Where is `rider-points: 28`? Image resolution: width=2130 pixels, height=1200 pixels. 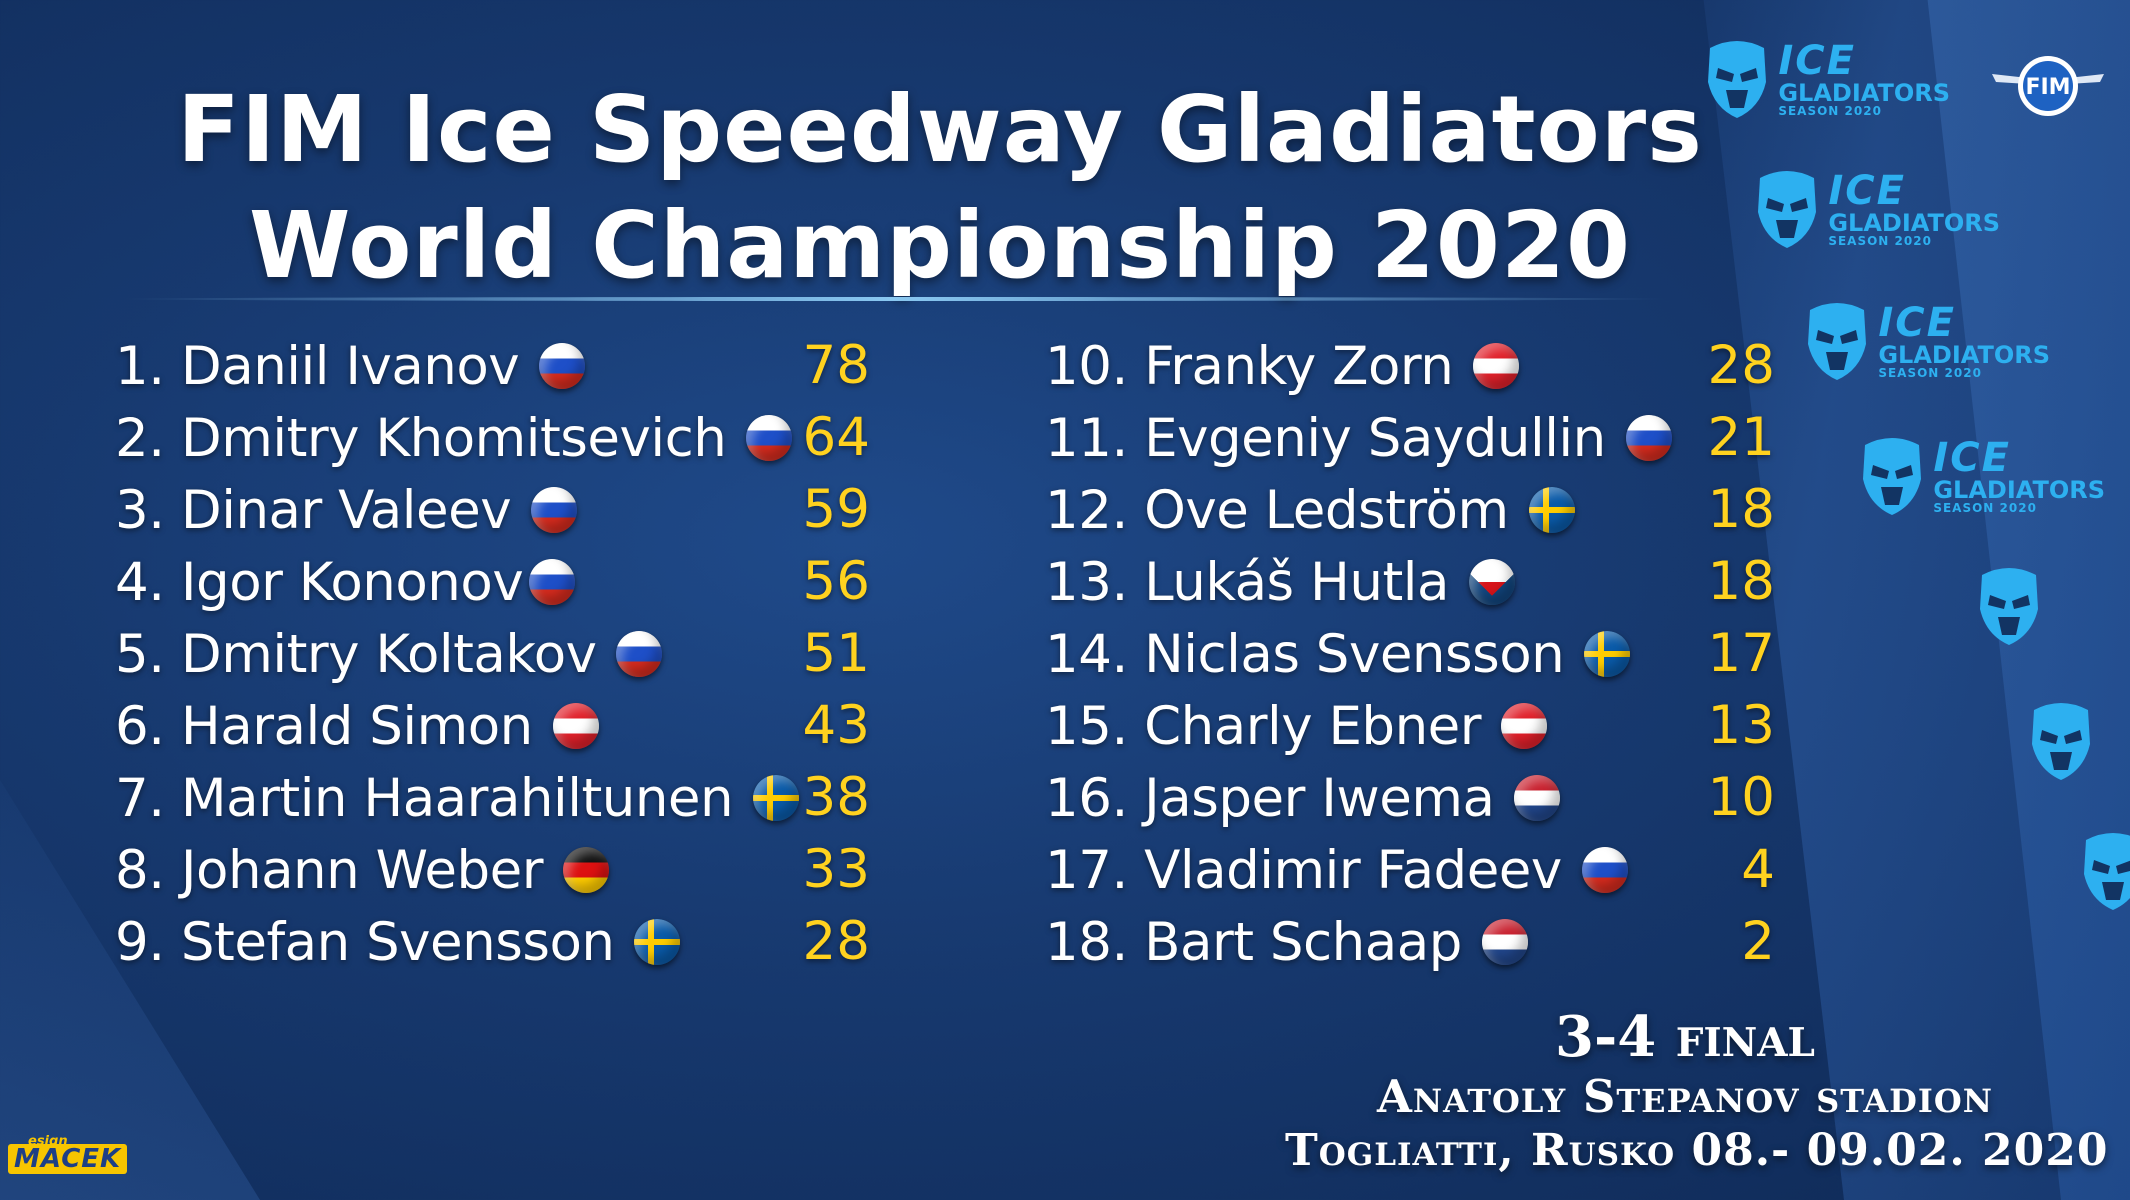
rider-points: 28 is located at coordinates (1741, 365).